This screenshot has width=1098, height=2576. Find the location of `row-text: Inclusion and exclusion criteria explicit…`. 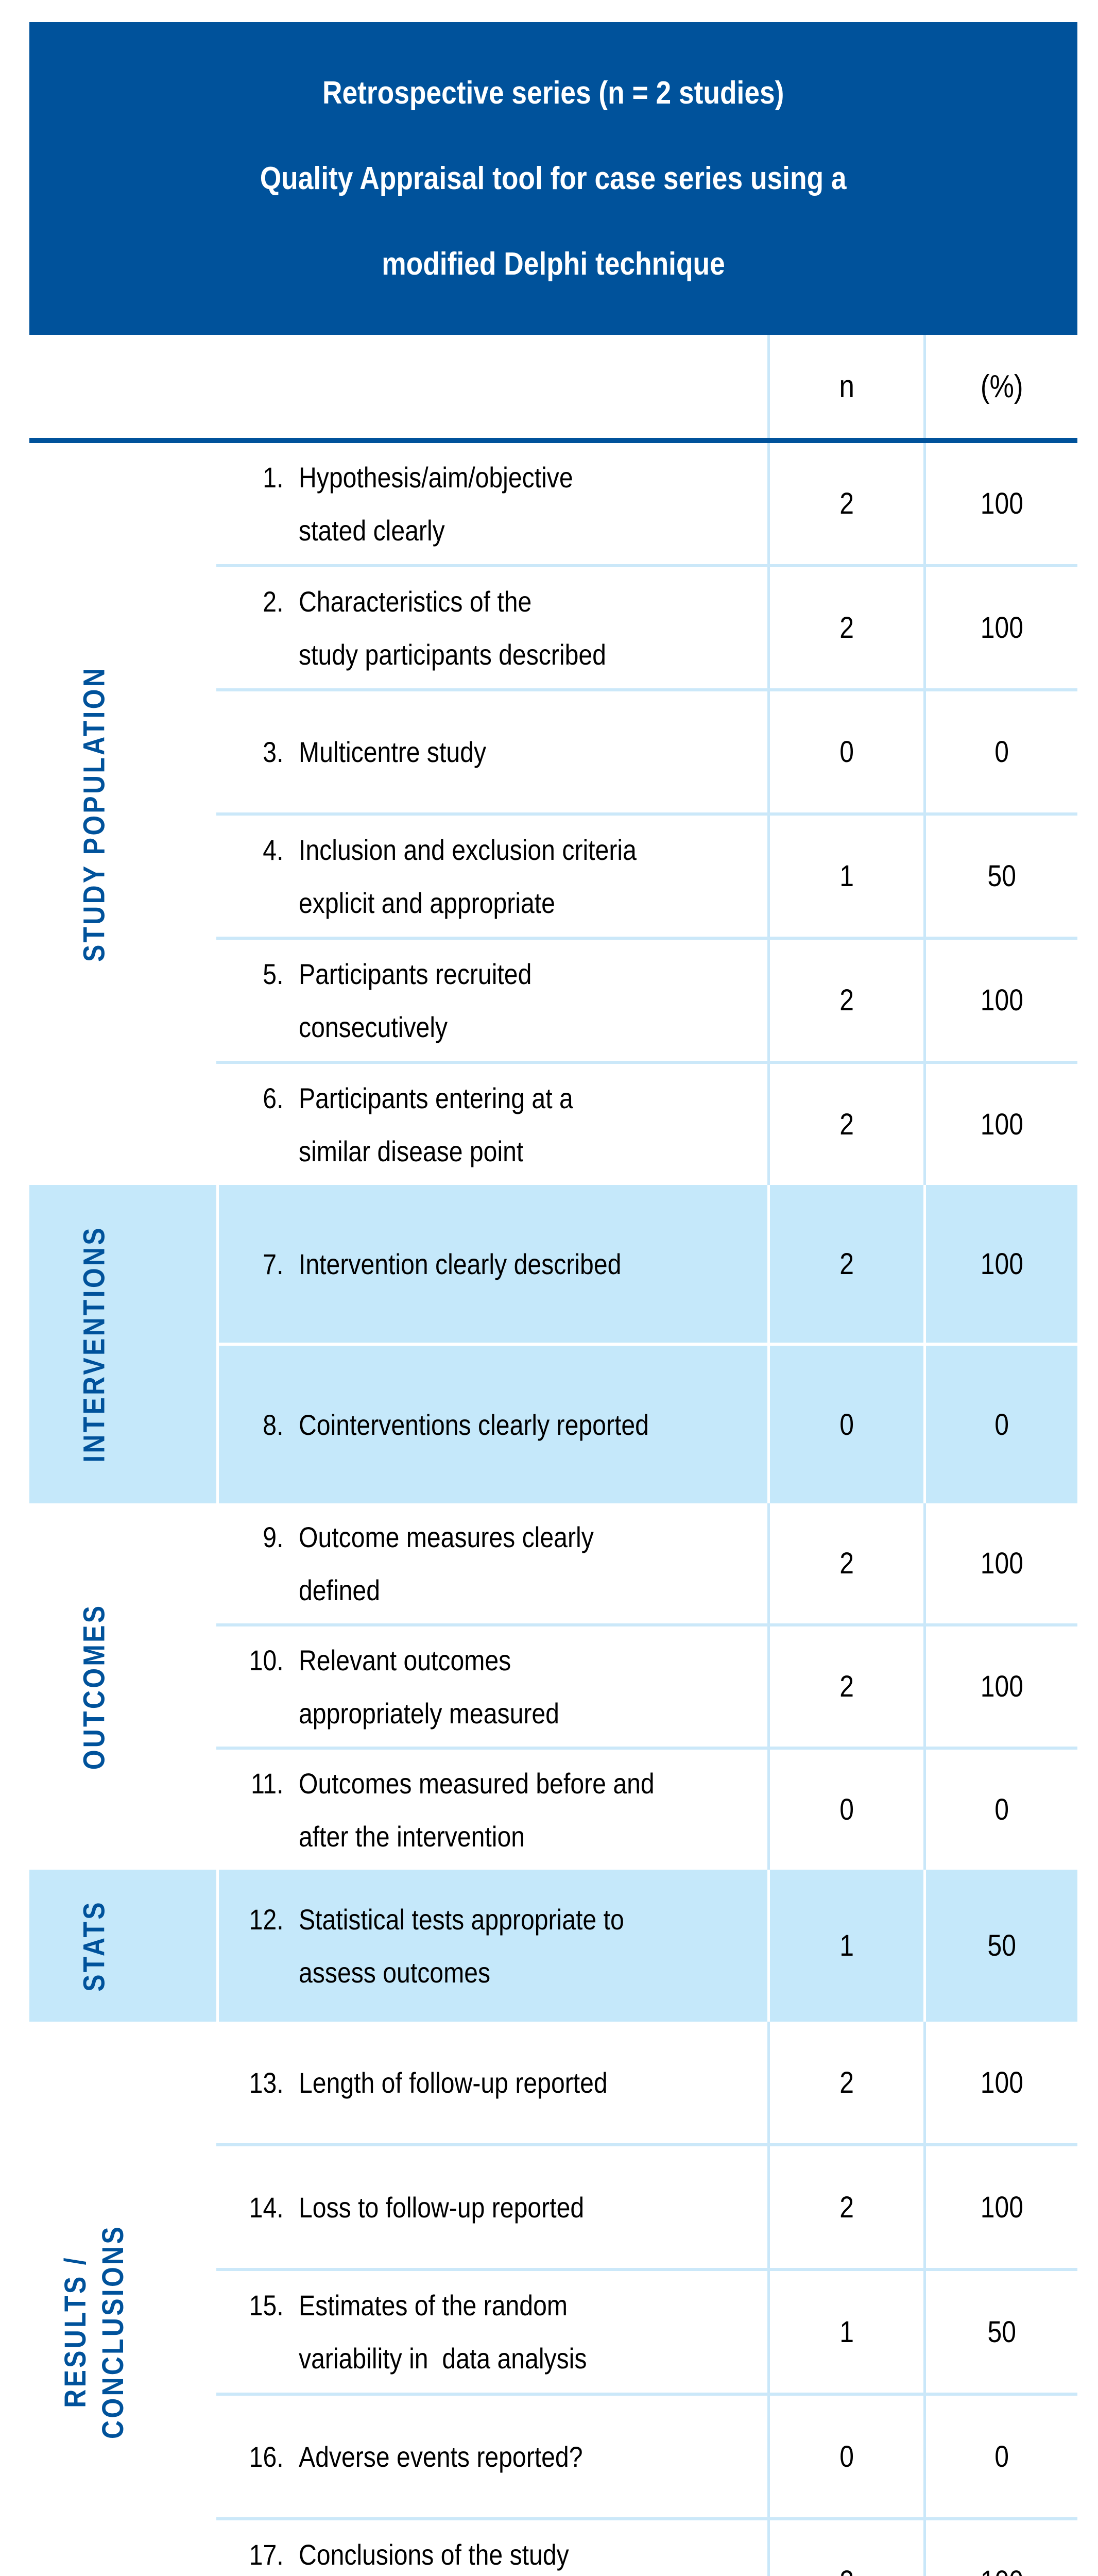

row-text: Inclusion and exclusion criteria explicit… is located at coordinates (468, 876).